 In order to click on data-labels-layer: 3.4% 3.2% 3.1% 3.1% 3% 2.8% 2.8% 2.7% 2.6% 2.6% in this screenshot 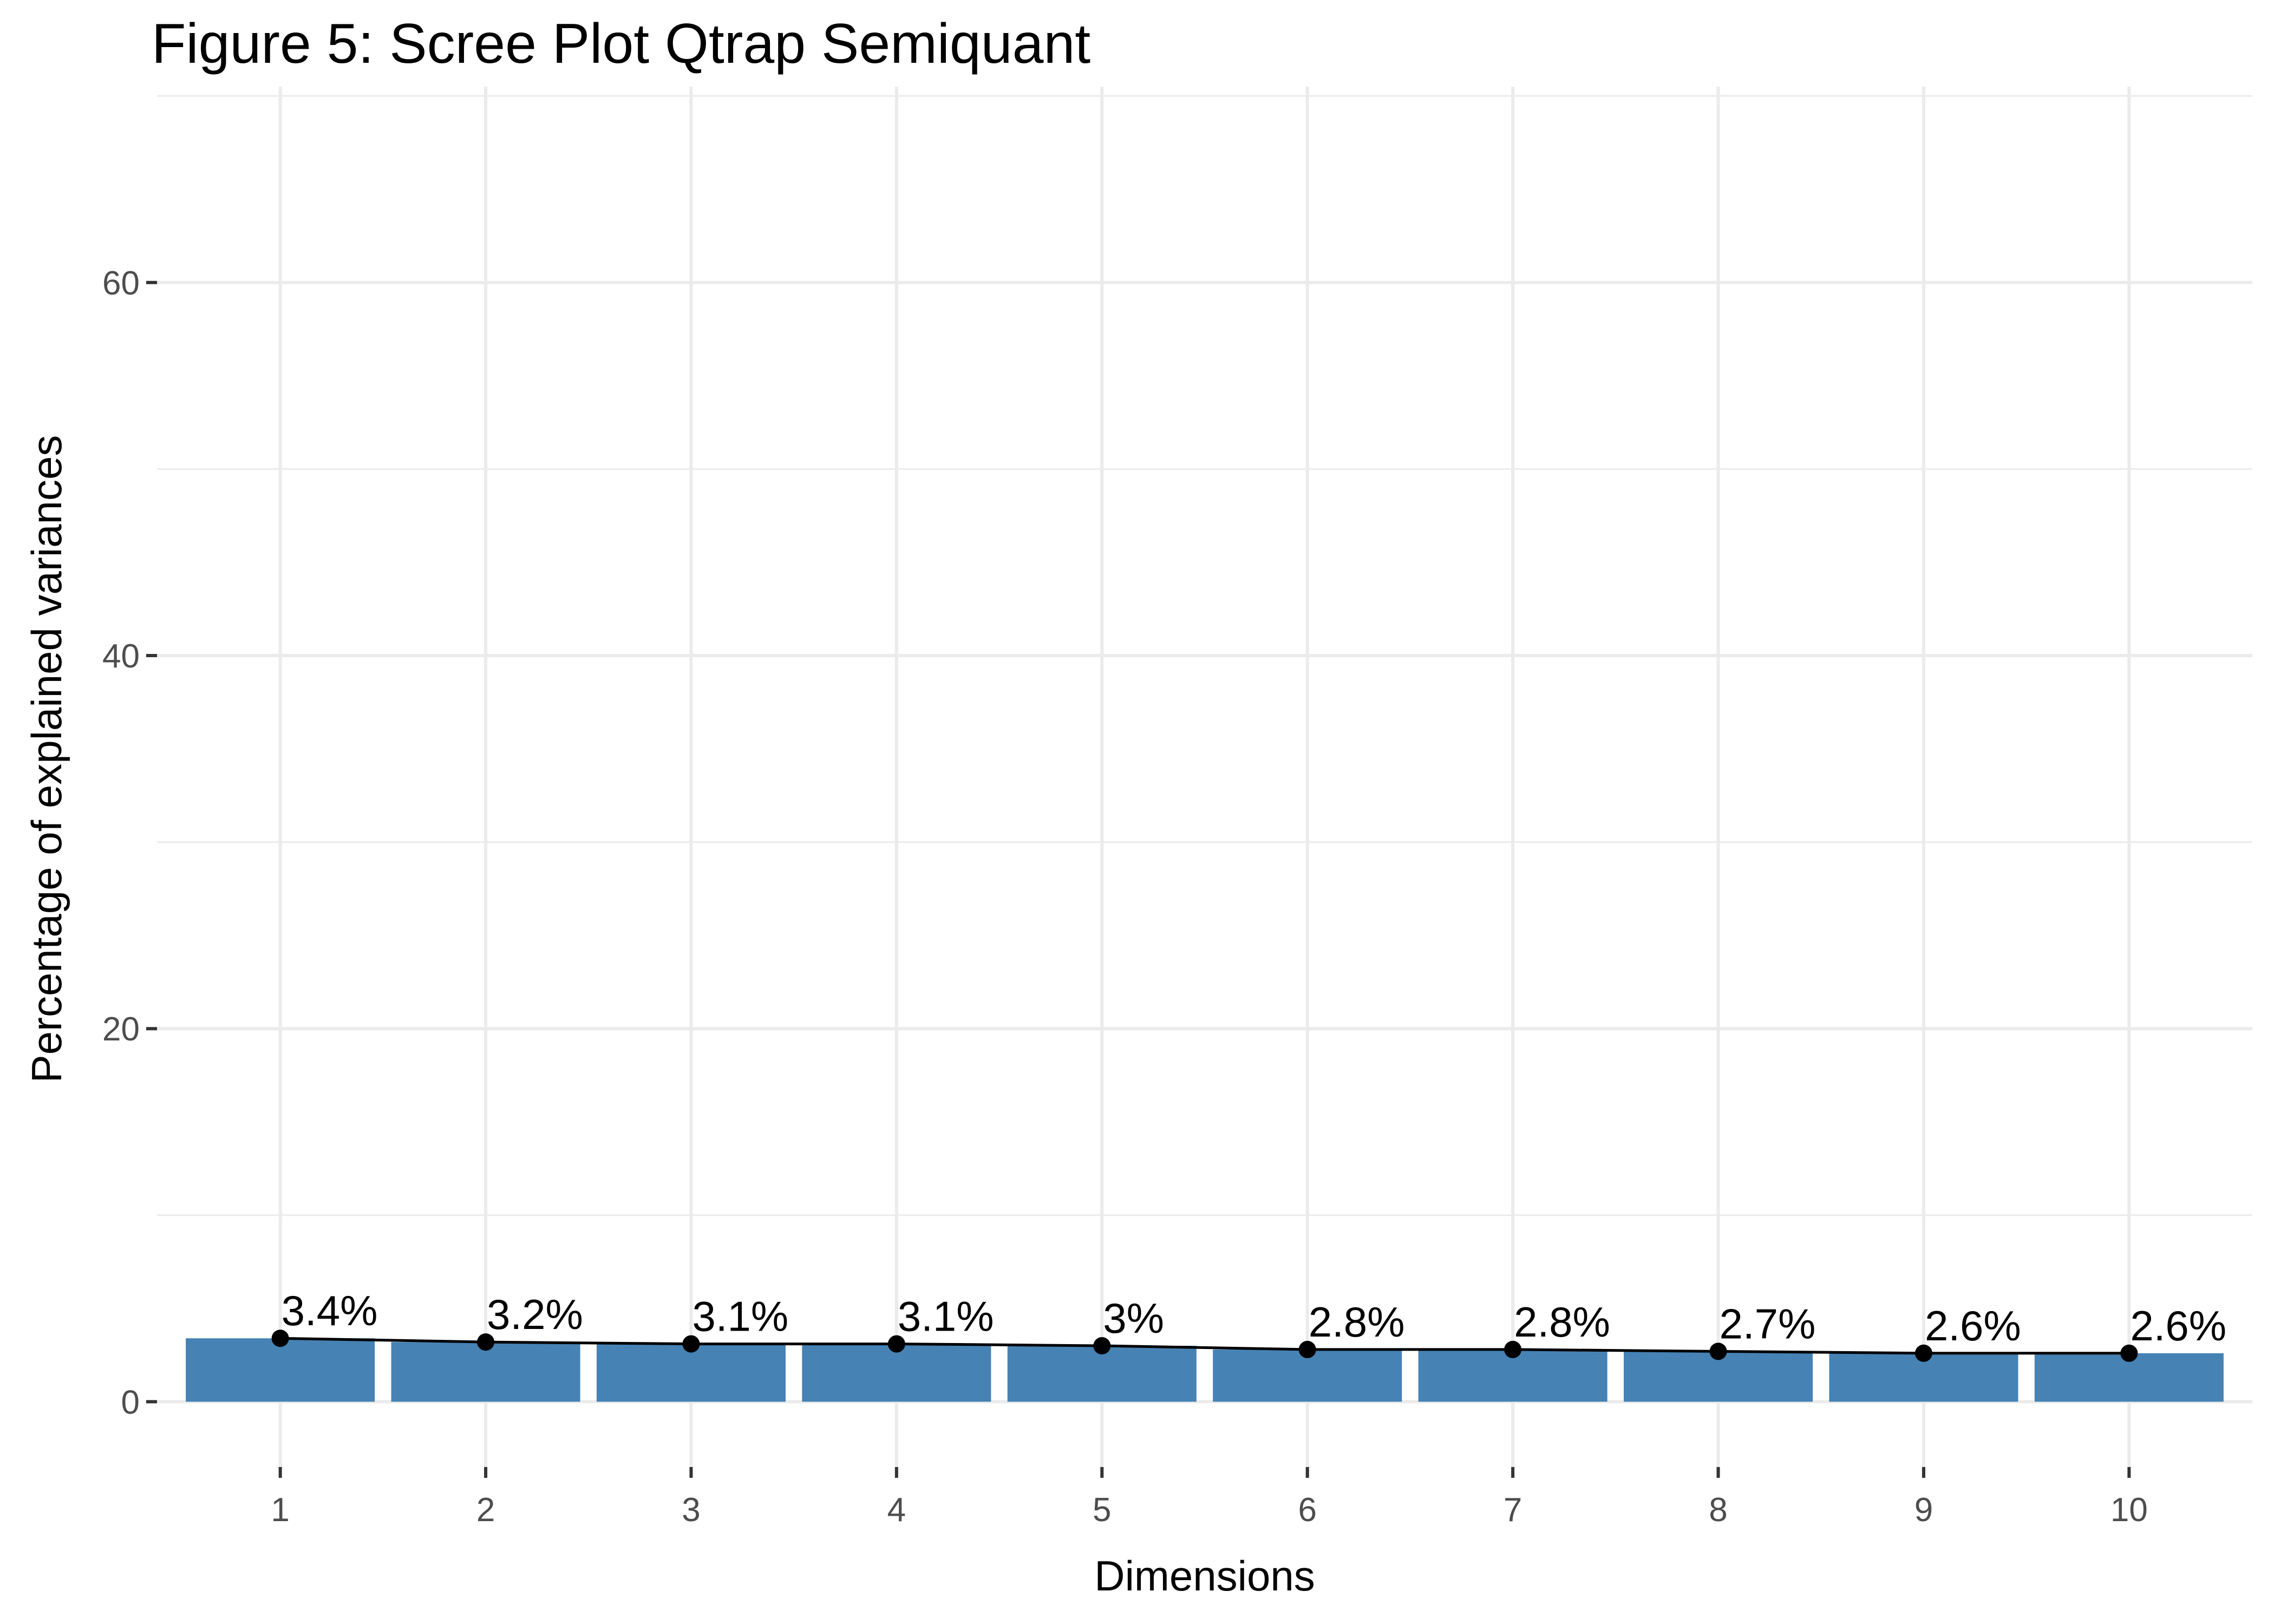, I will do `click(1255, 1318)`.